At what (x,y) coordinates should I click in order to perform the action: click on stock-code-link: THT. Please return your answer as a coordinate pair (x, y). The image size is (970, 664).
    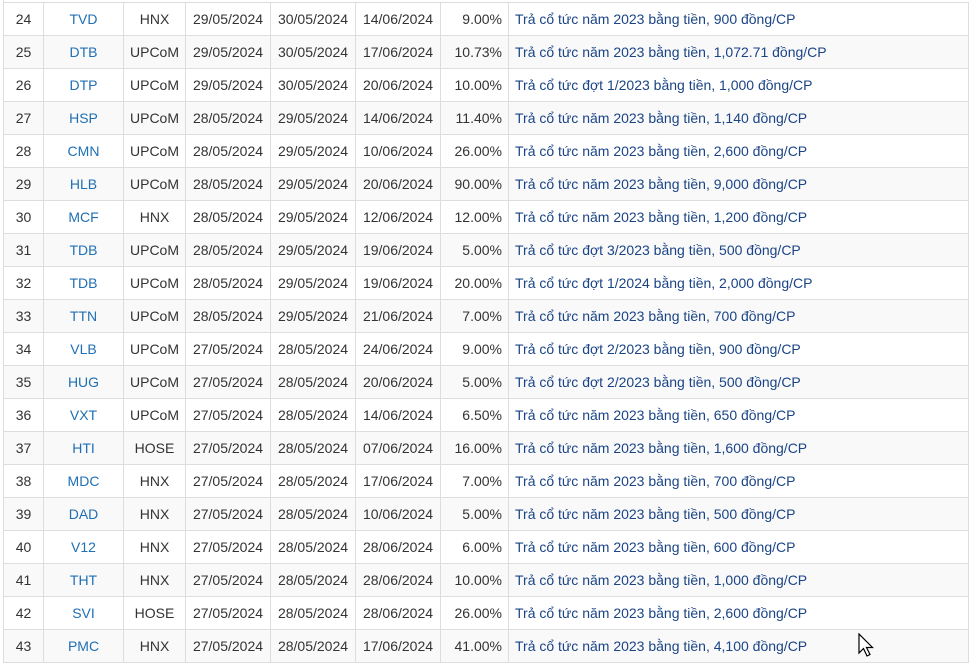
    Looking at the image, I should click on (83, 580).